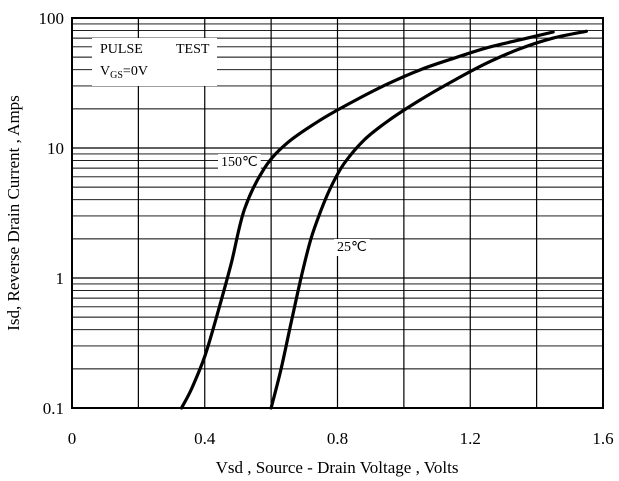  Describe the element at coordinates (193, 49) in the screenshot. I see `annotation-test: TEST` at that location.